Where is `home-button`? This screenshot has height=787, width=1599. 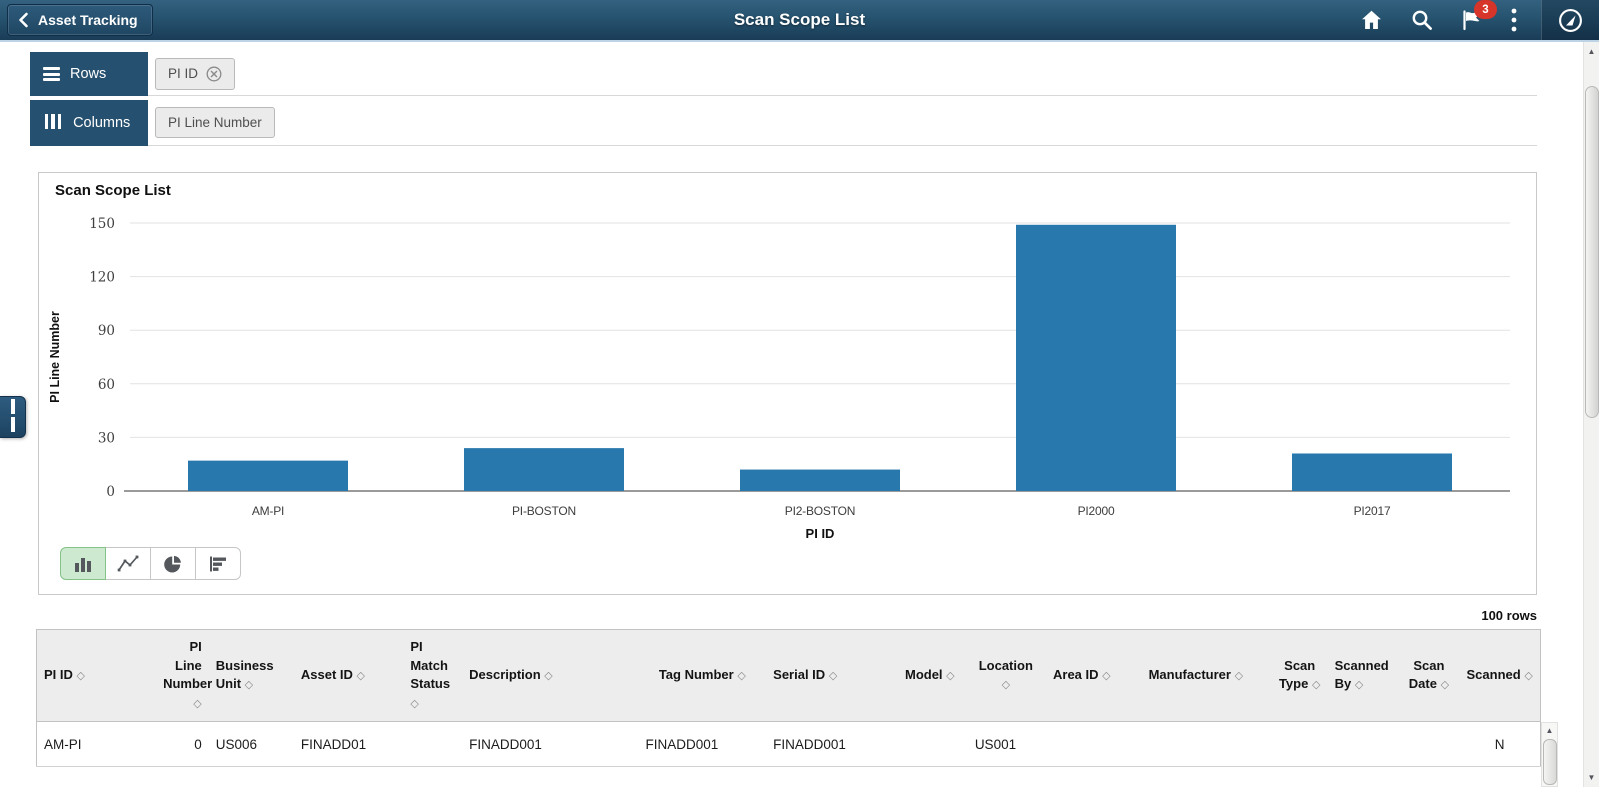
home-button is located at coordinates (1371, 20).